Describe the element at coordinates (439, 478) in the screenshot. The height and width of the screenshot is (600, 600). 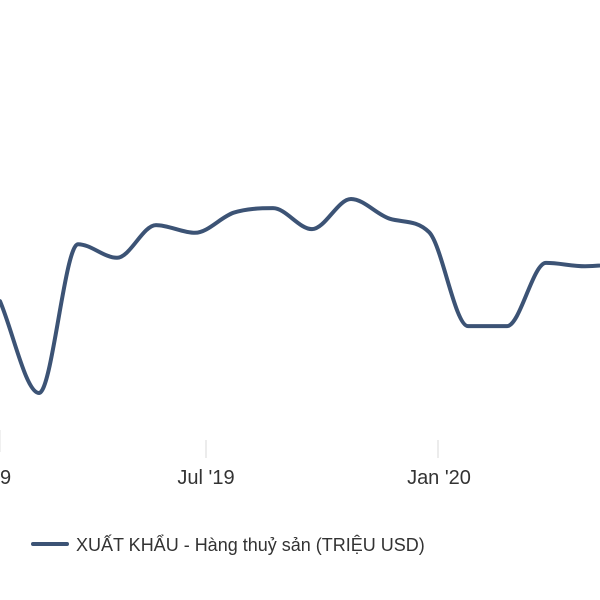
I see `x-tick-label-jan-20: Jan '20` at that location.